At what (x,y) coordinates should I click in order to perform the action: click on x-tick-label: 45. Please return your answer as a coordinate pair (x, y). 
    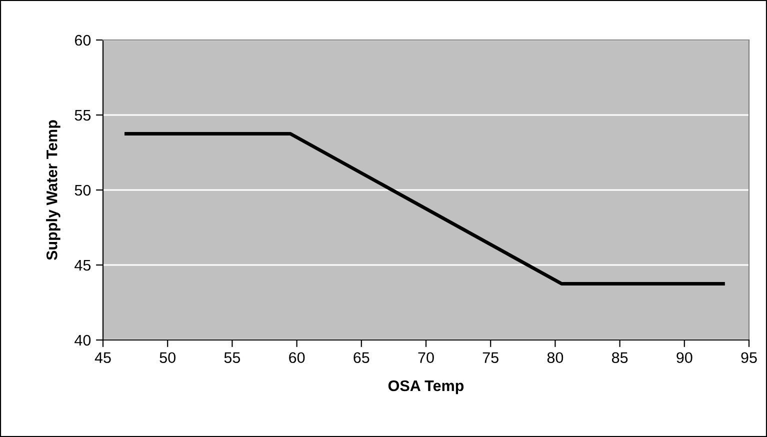
    Looking at the image, I should click on (102, 358).